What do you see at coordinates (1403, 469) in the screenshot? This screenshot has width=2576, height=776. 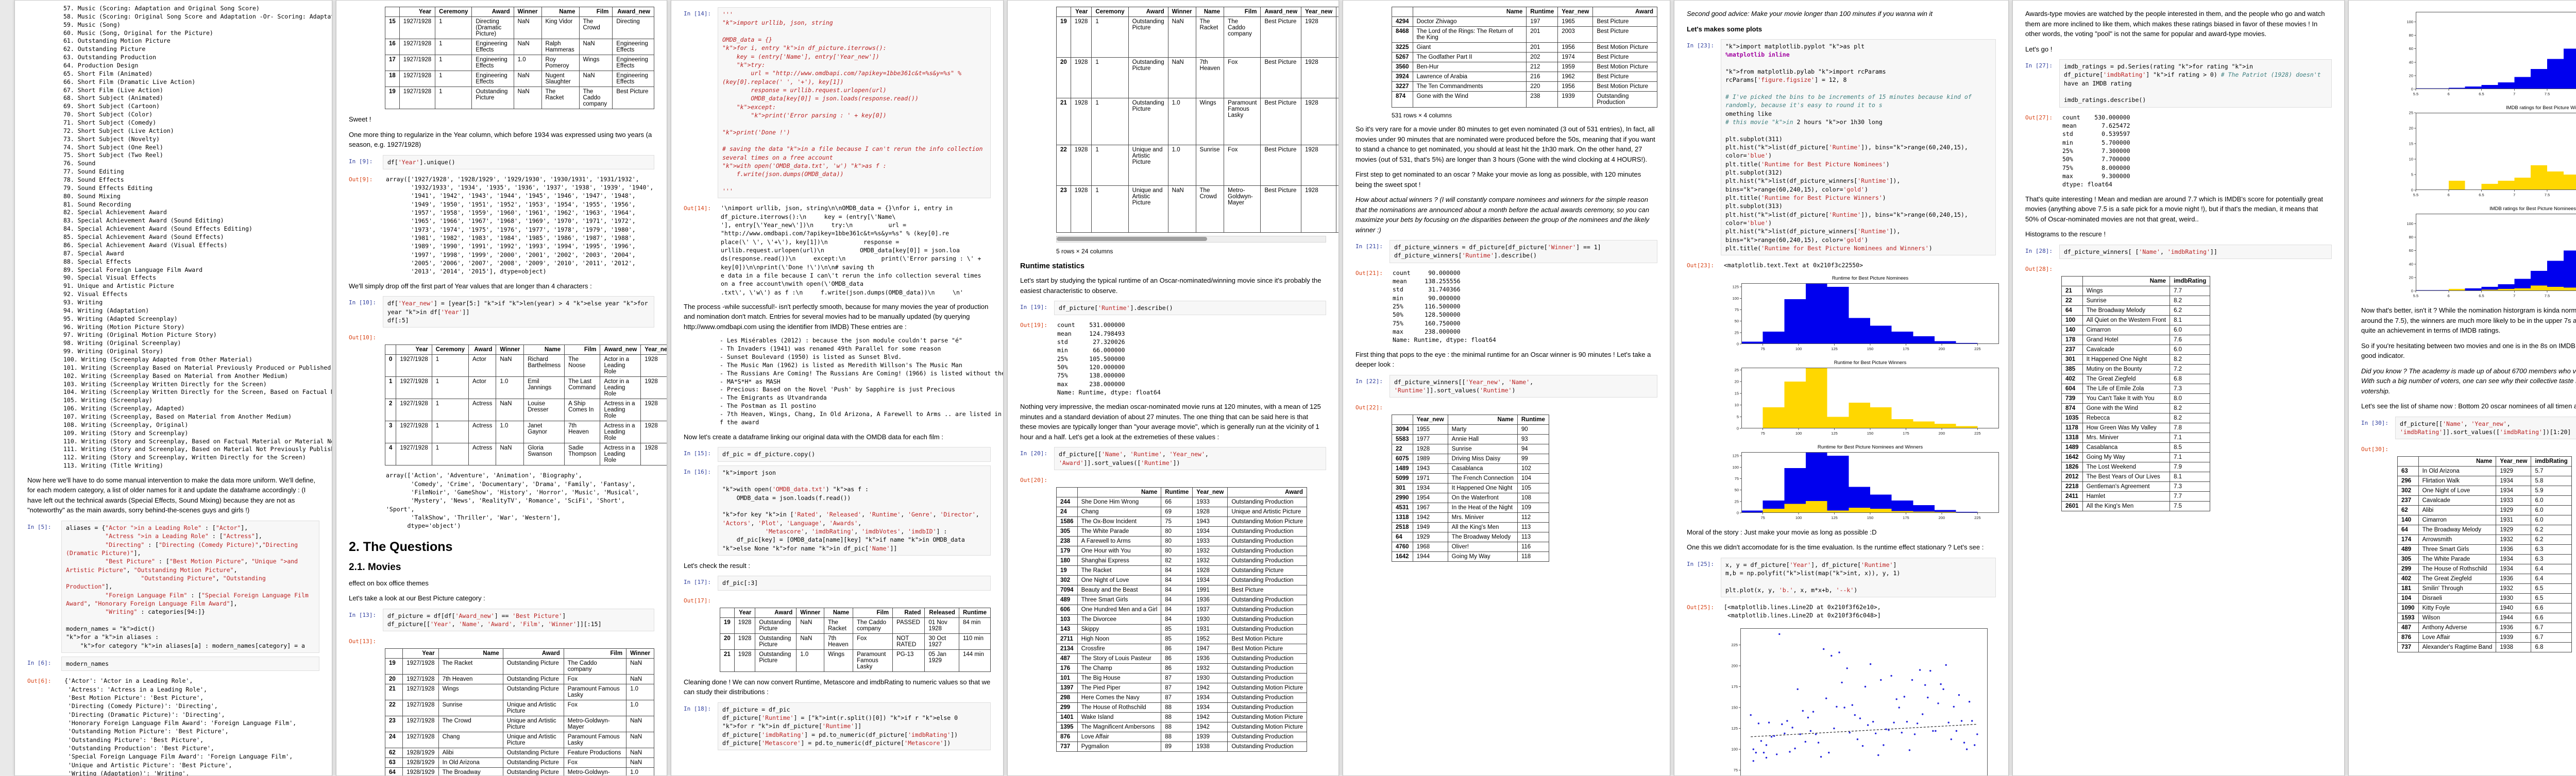 I see `table-cell: 1489` at bounding box center [1403, 469].